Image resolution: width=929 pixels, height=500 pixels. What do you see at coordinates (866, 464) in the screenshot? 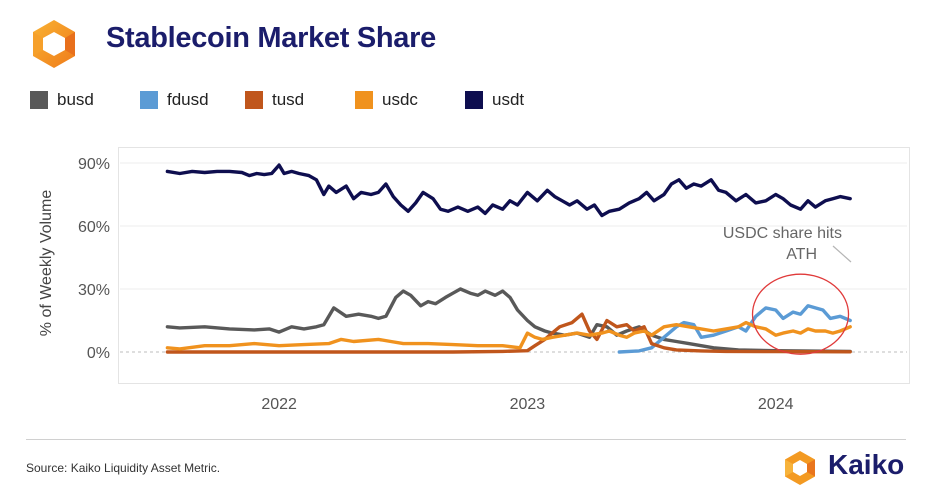
I see `brand-name: Kaiko` at bounding box center [866, 464].